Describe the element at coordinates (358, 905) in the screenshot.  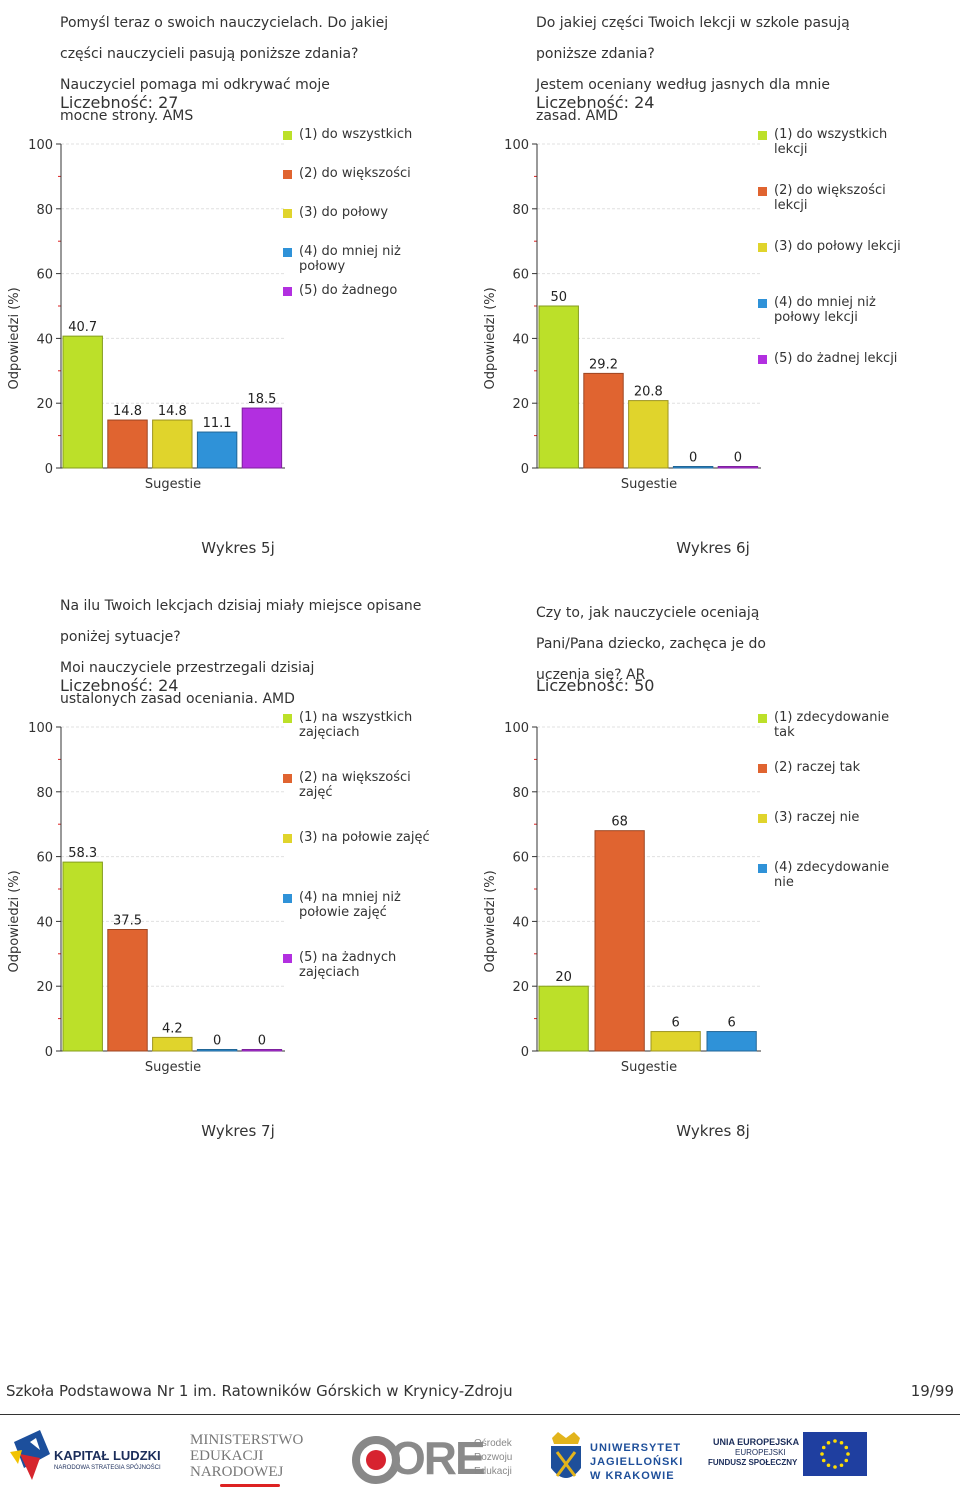
I see `legend-item: (4) na mniej niż połowie zajęć` at that location.